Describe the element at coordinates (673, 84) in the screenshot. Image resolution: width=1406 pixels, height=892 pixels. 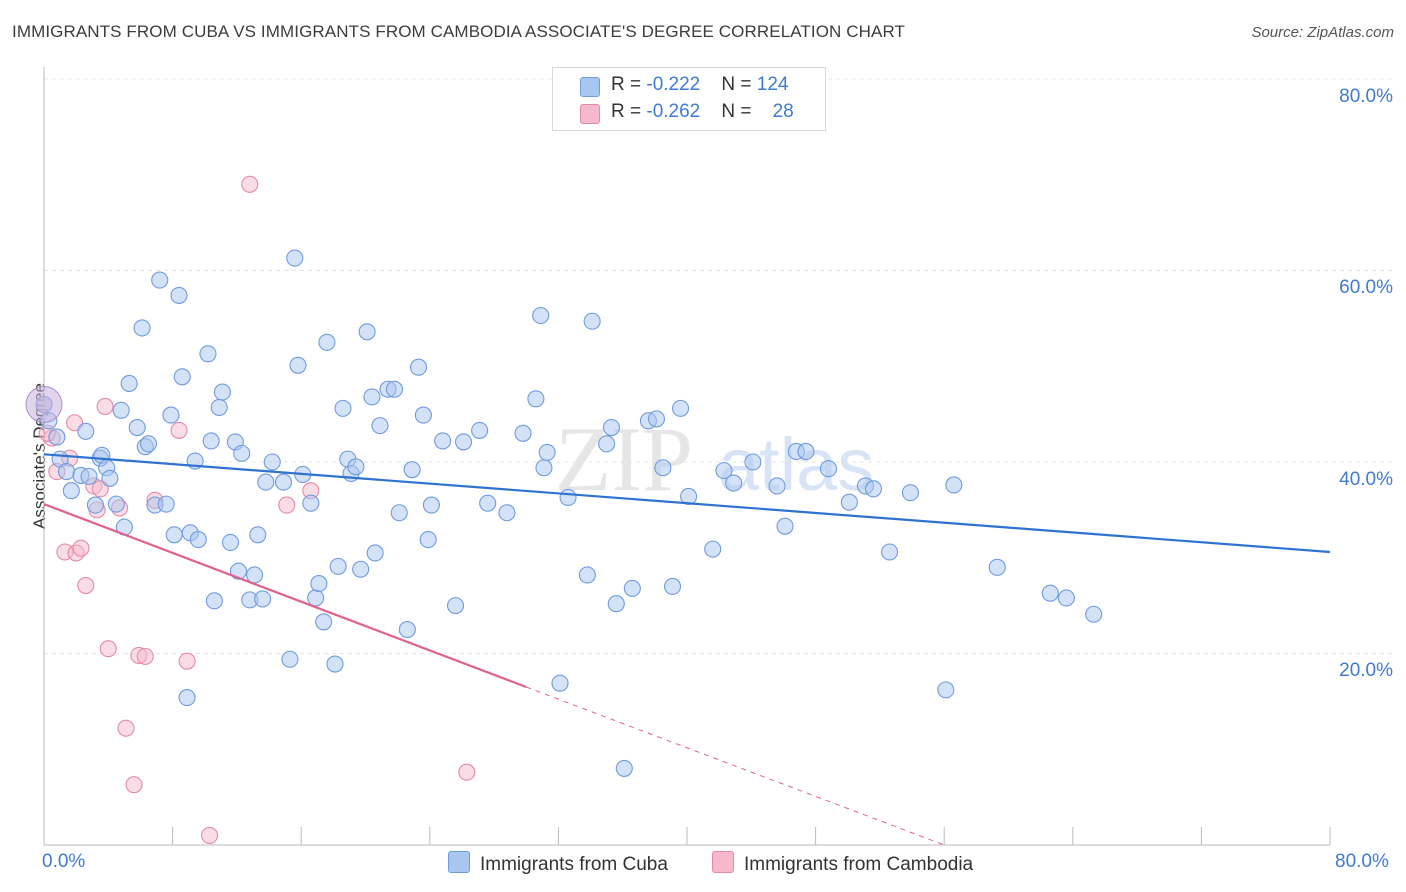
I see `legend-r-value-cuba: -0.222` at that location.